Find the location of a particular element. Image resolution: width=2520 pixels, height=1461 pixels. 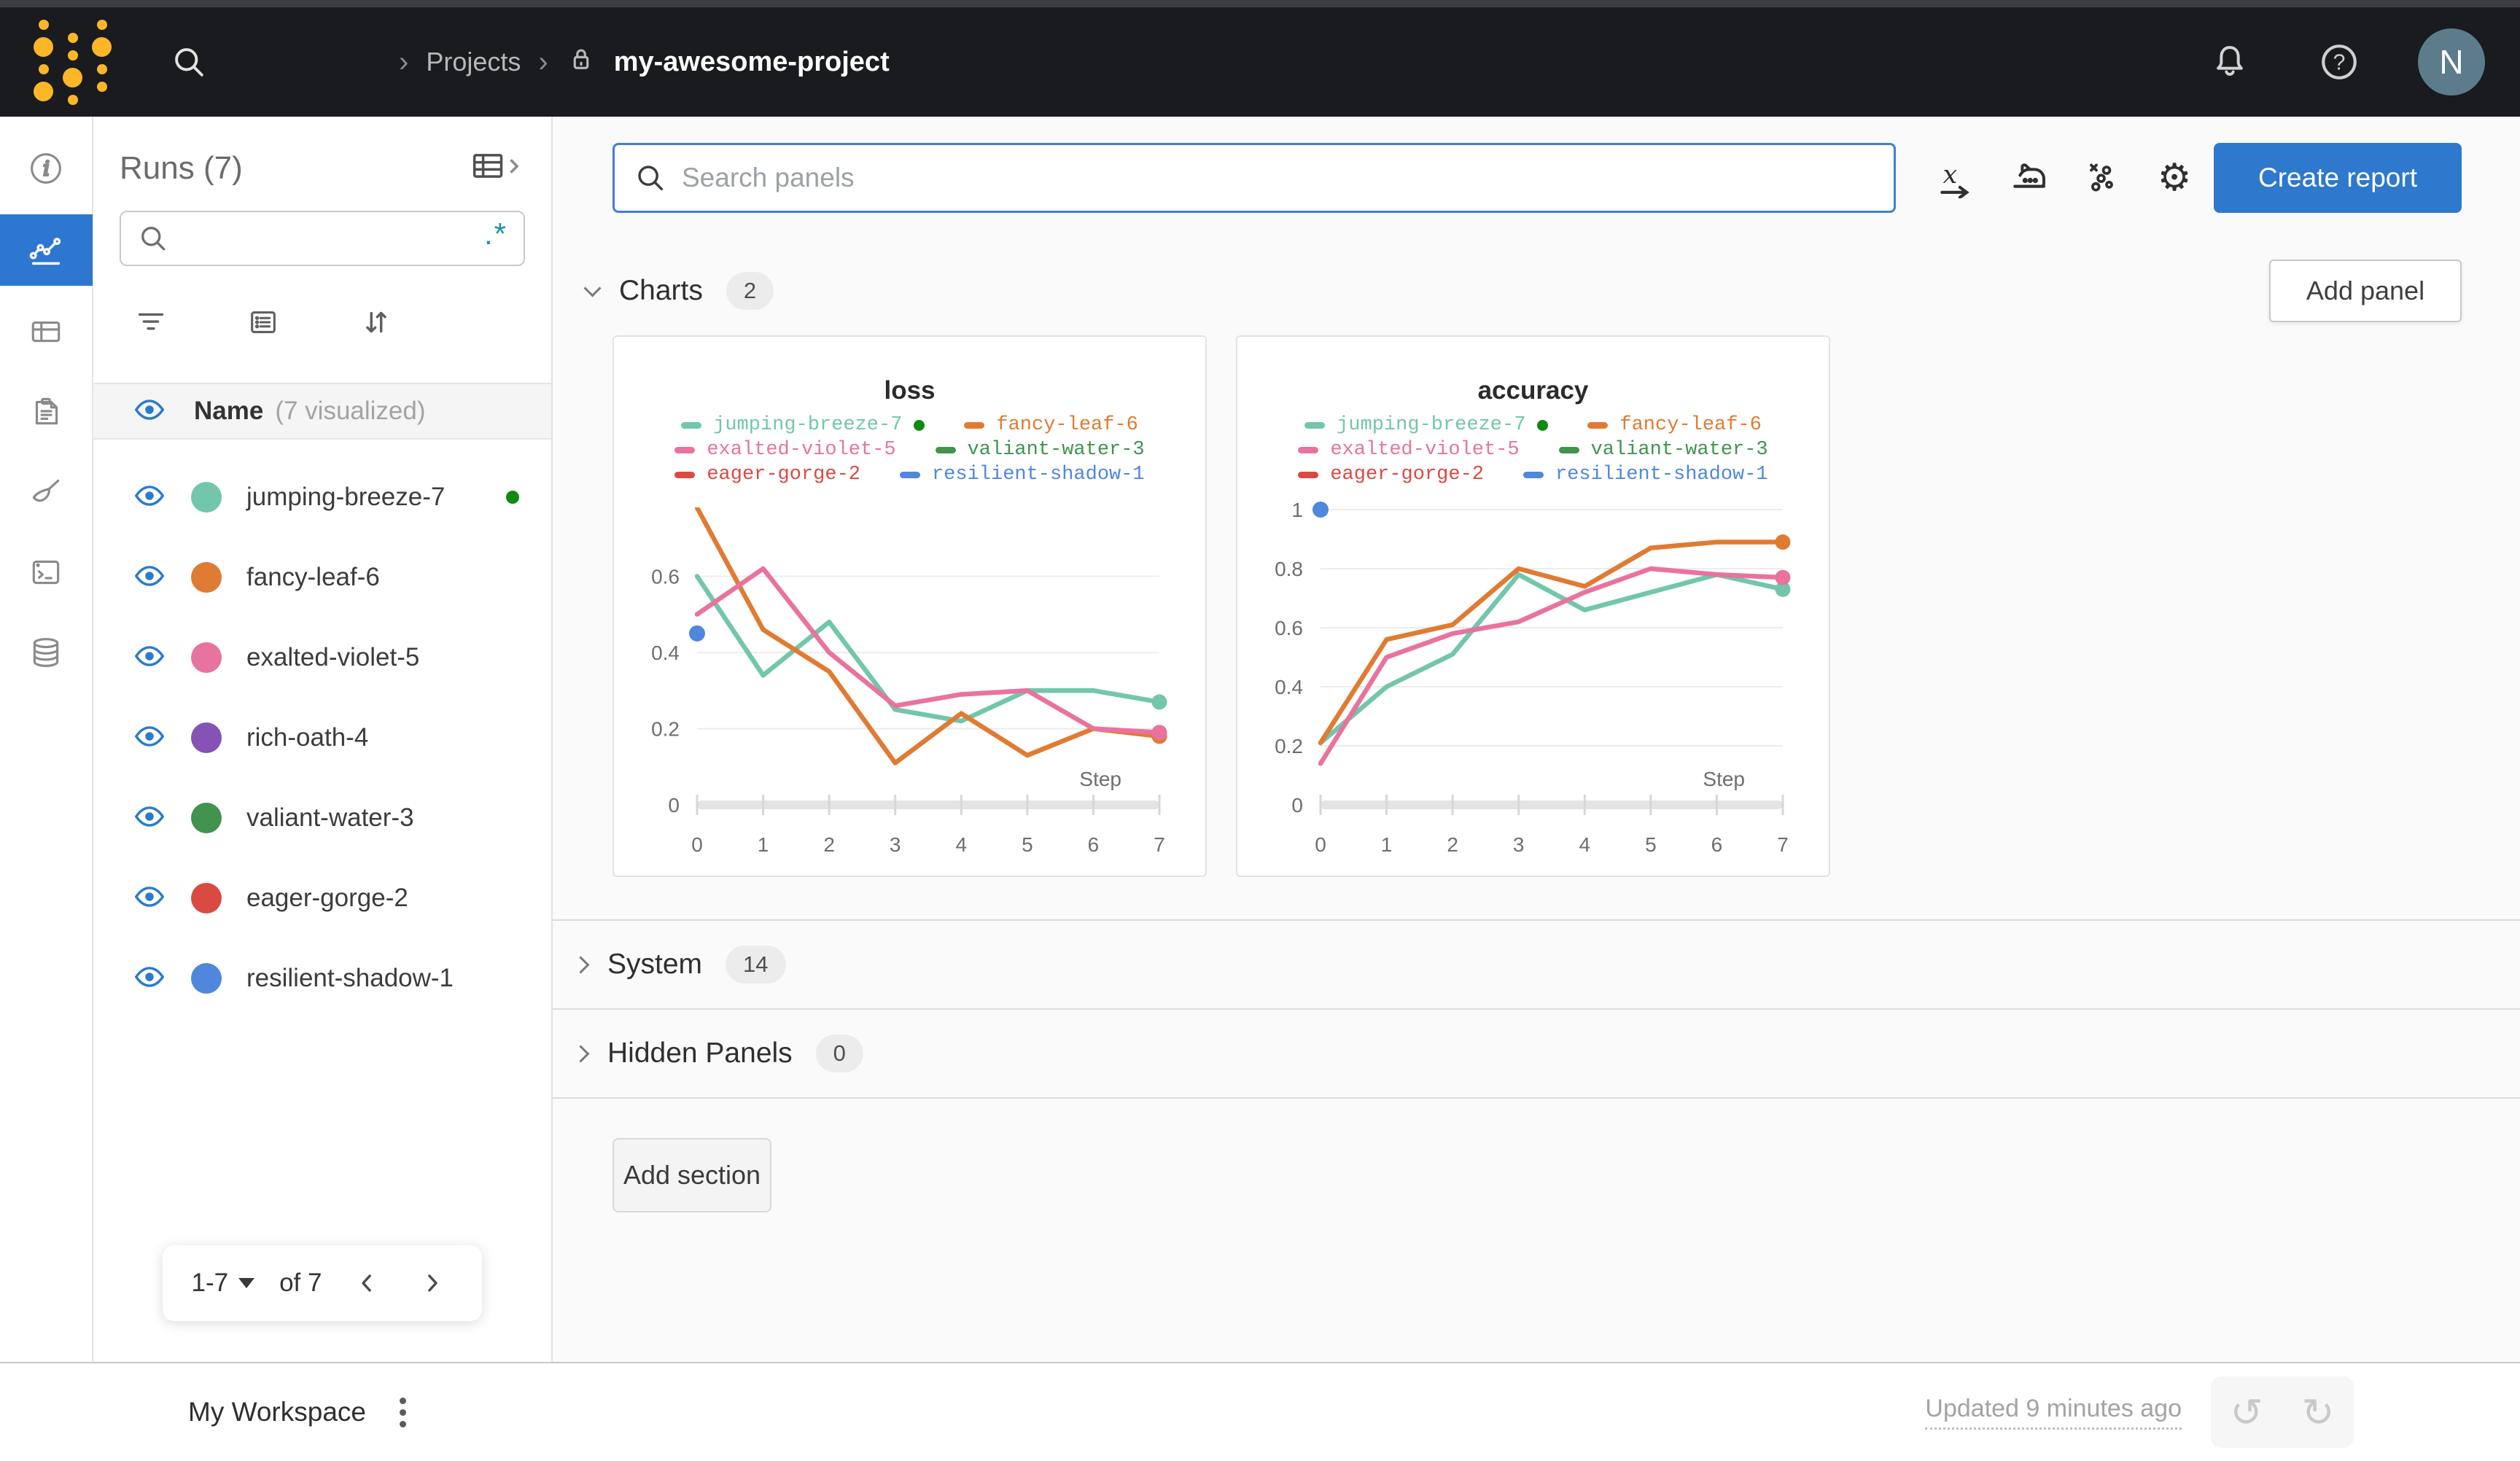

page-size-dropdown: 1-7 is located at coordinates (223, 1283).